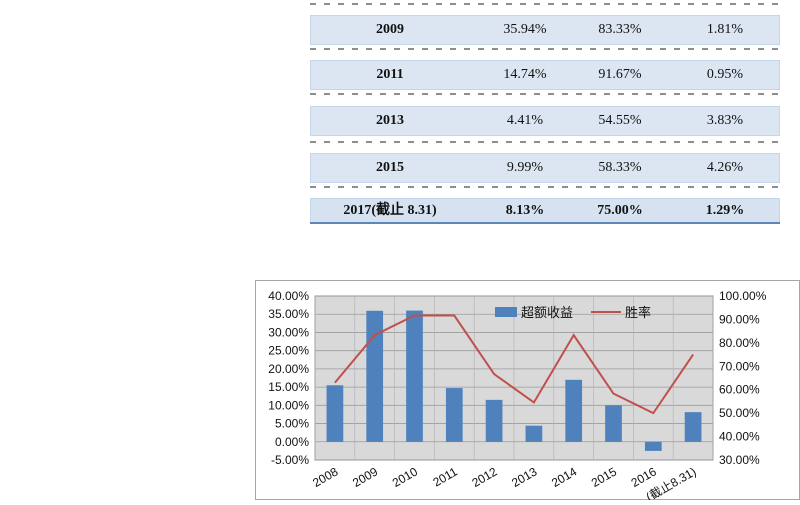 This screenshot has width=800, height=505. Describe the element at coordinates (288, 332) in the screenshot. I see `y-left-tick-label: 30.00%` at that location.